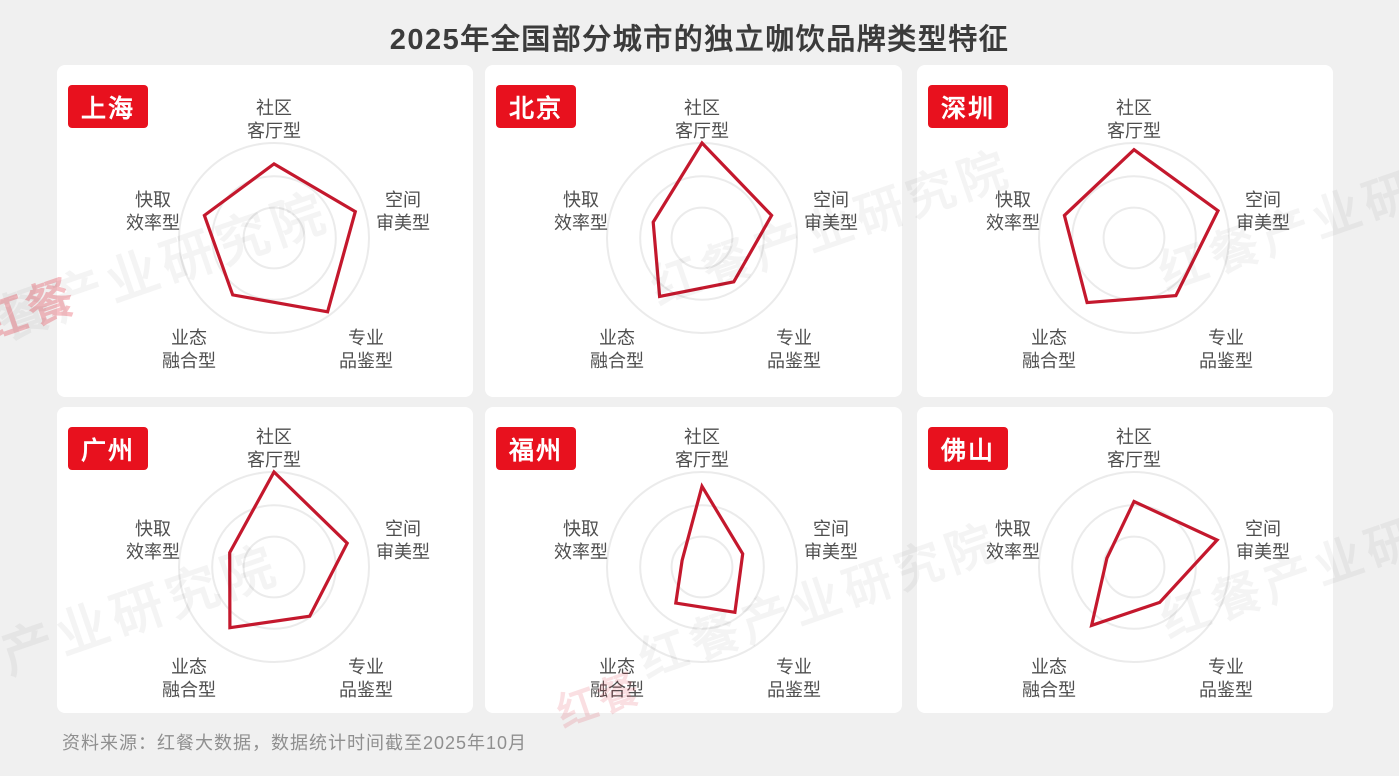  I want to click on city-badge: 佛山, so click(968, 448).